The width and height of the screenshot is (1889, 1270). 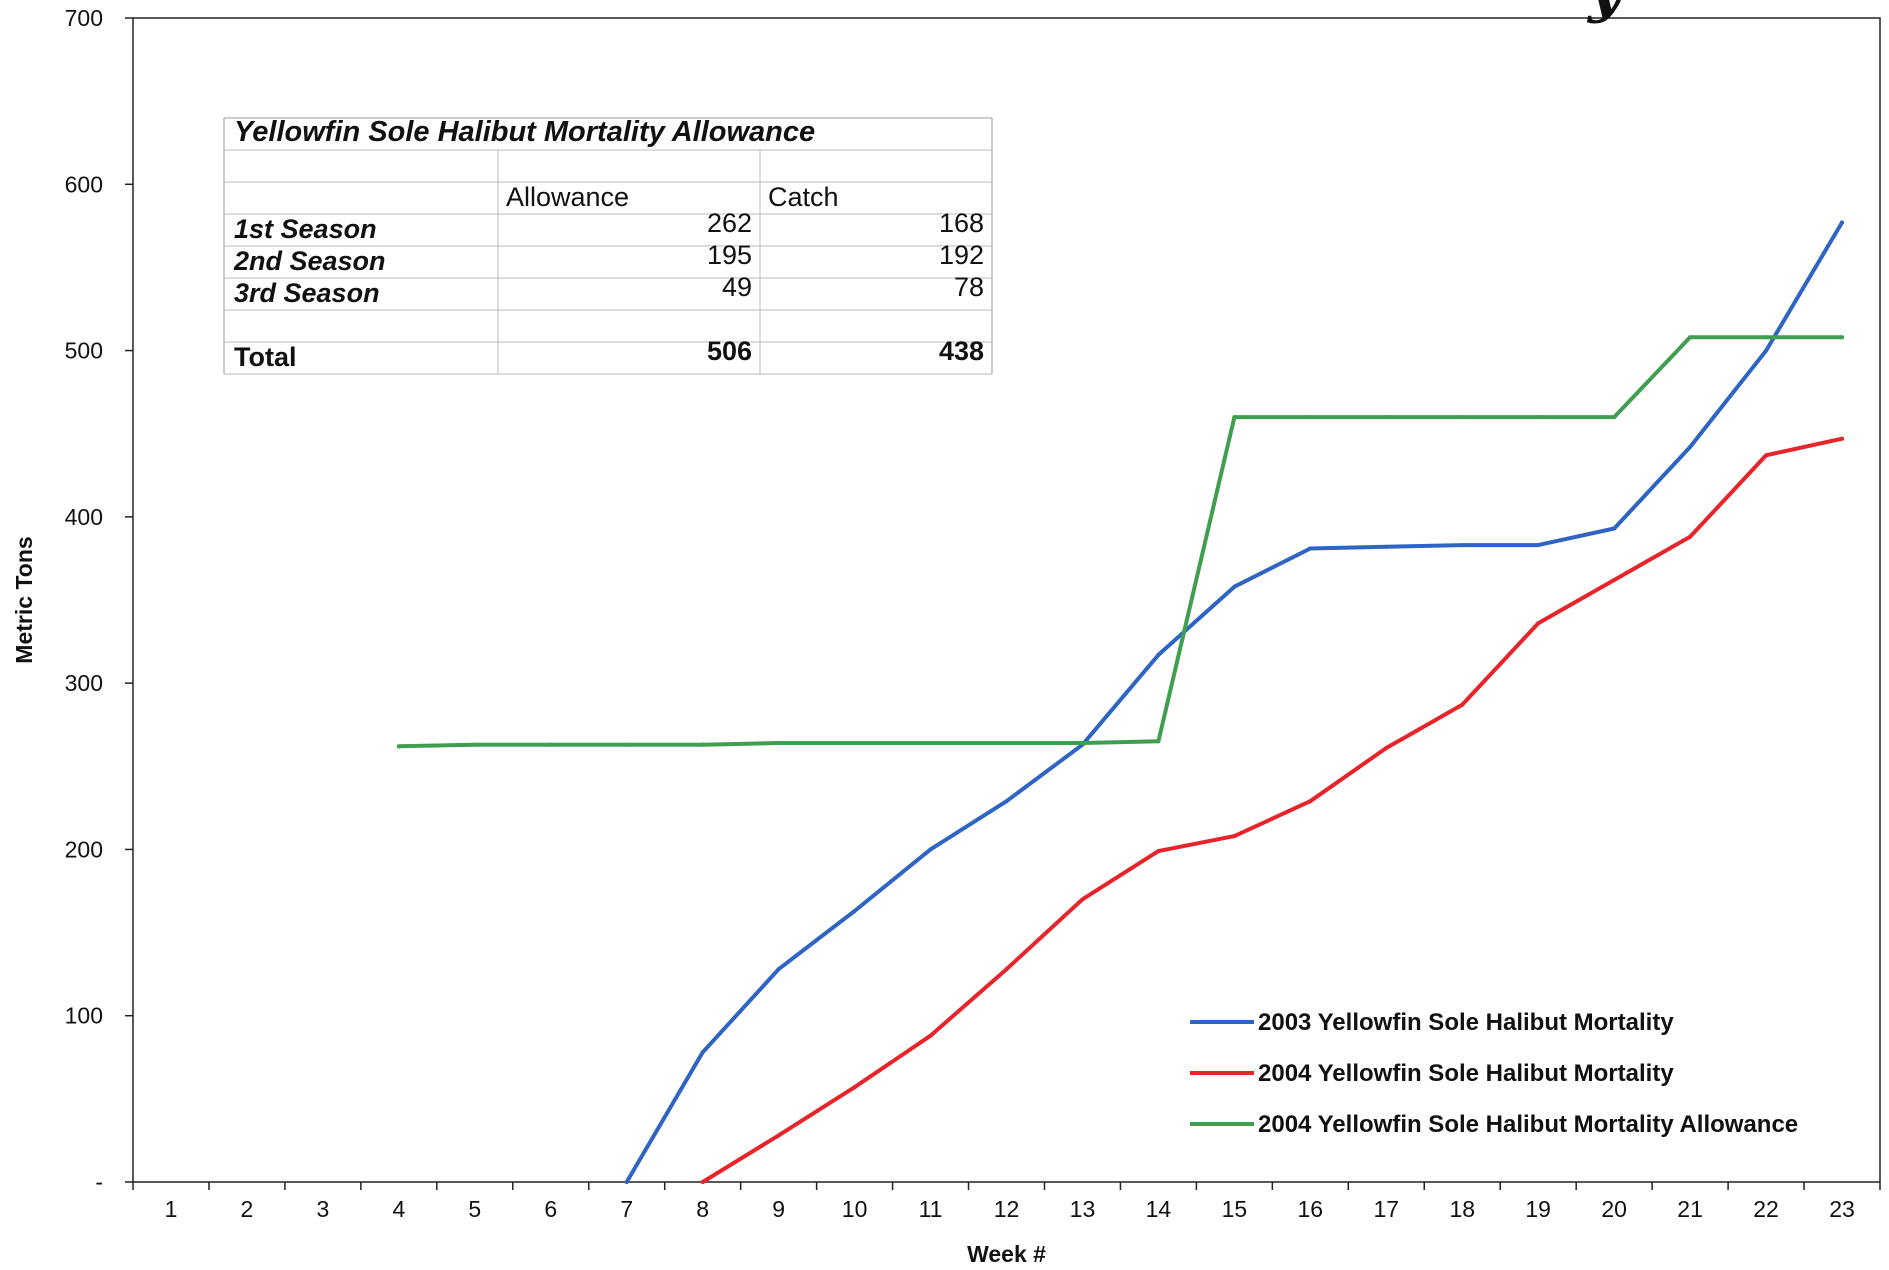 What do you see at coordinates (1311, 1209) in the screenshot?
I see `x-tick-label: 16` at bounding box center [1311, 1209].